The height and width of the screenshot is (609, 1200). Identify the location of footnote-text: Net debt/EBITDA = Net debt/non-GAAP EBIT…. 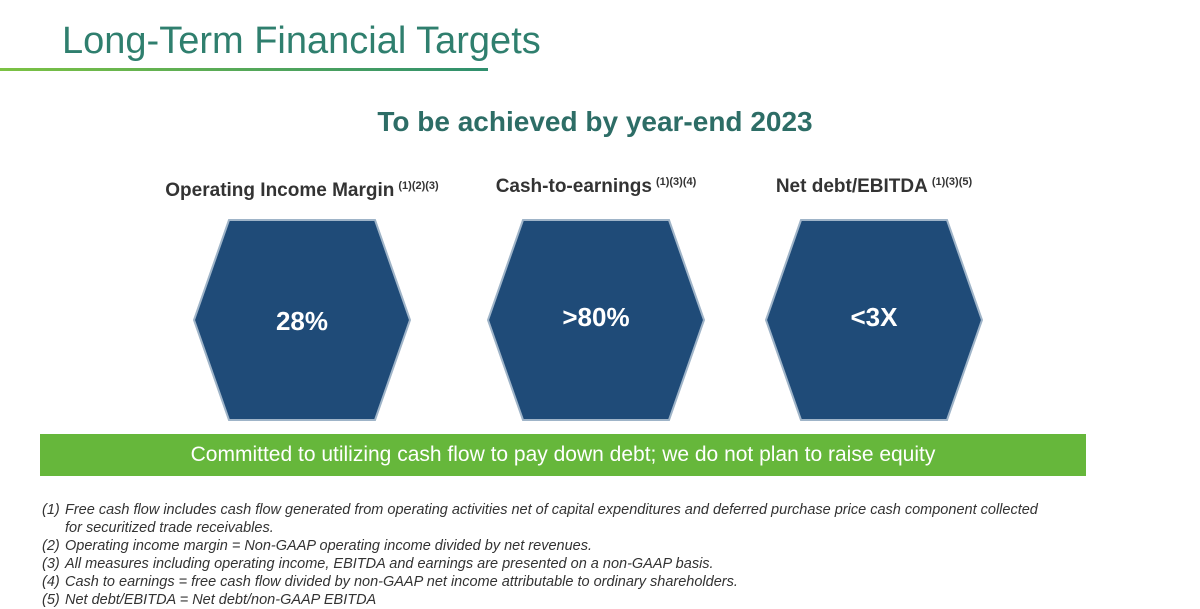
(221, 600).